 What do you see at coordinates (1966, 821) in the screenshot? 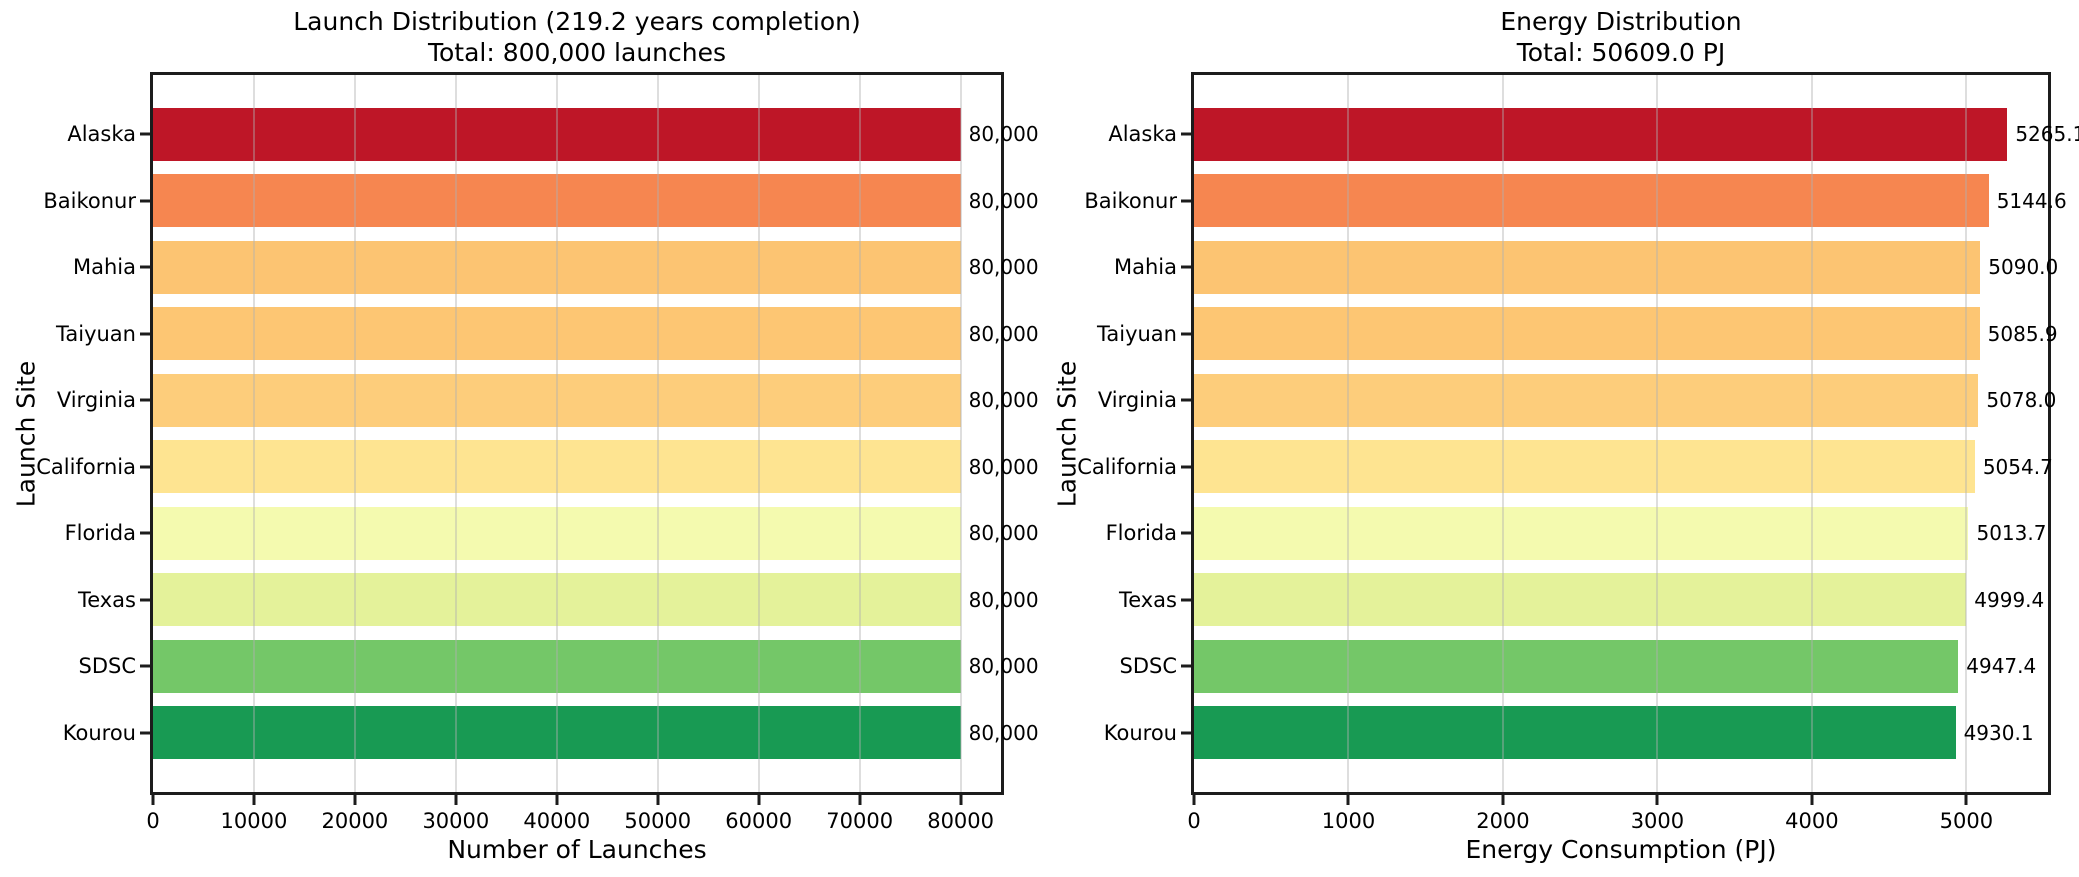
I see `x-tick-label: 5000` at bounding box center [1966, 821].